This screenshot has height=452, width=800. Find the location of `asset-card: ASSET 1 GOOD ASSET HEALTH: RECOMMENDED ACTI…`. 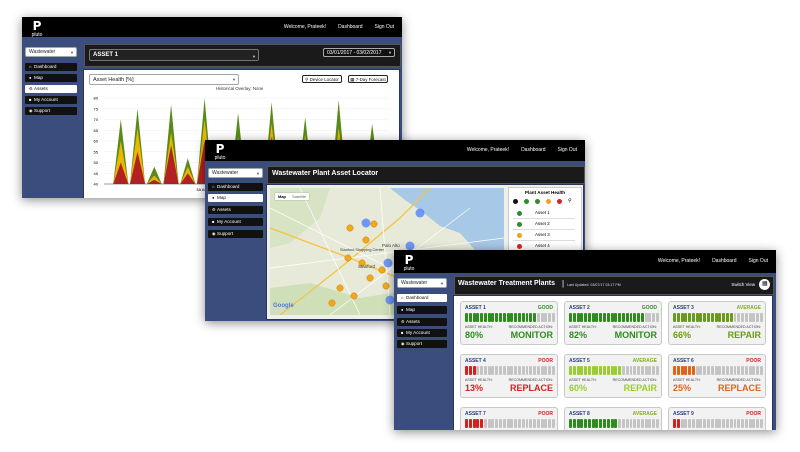

asset-card: ASSET 1 GOOD ASSET HEALTH: RECOMMENDED ACTI… is located at coordinates (509, 323).